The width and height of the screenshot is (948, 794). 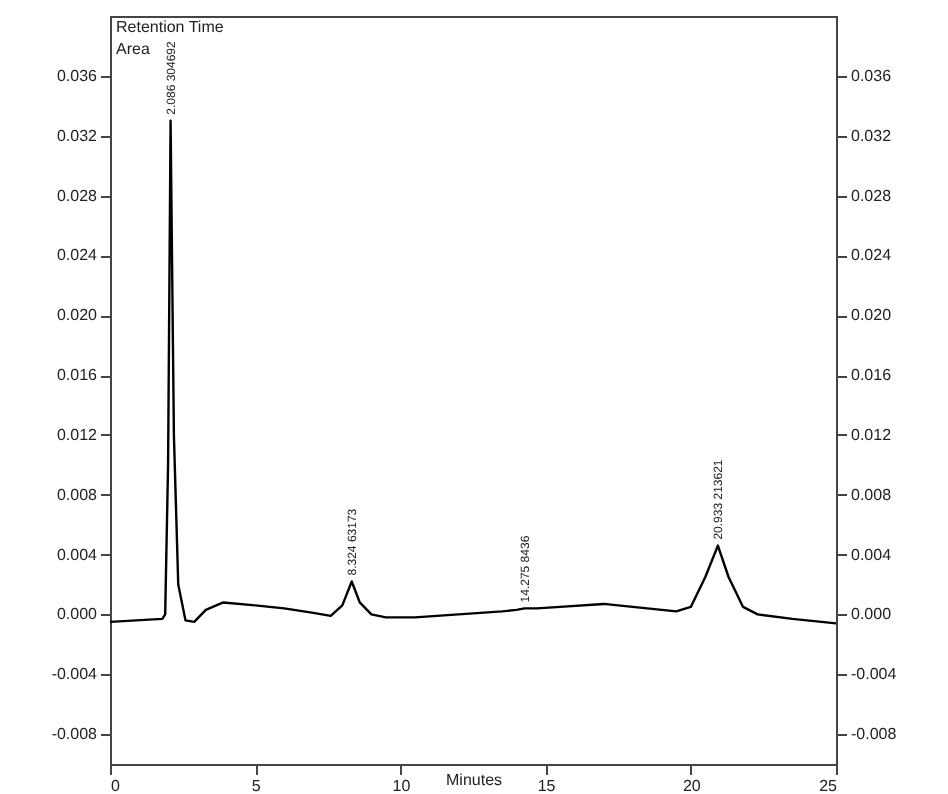 I want to click on y-tick-label: -0.008, so click(x=75, y=734).